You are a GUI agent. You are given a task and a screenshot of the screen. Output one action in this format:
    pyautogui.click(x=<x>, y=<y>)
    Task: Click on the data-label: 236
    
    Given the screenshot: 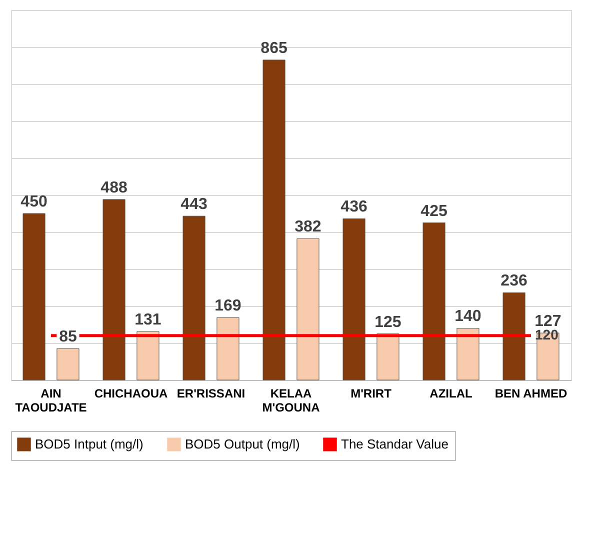 What is the action you would take?
    pyautogui.click(x=514, y=281)
    